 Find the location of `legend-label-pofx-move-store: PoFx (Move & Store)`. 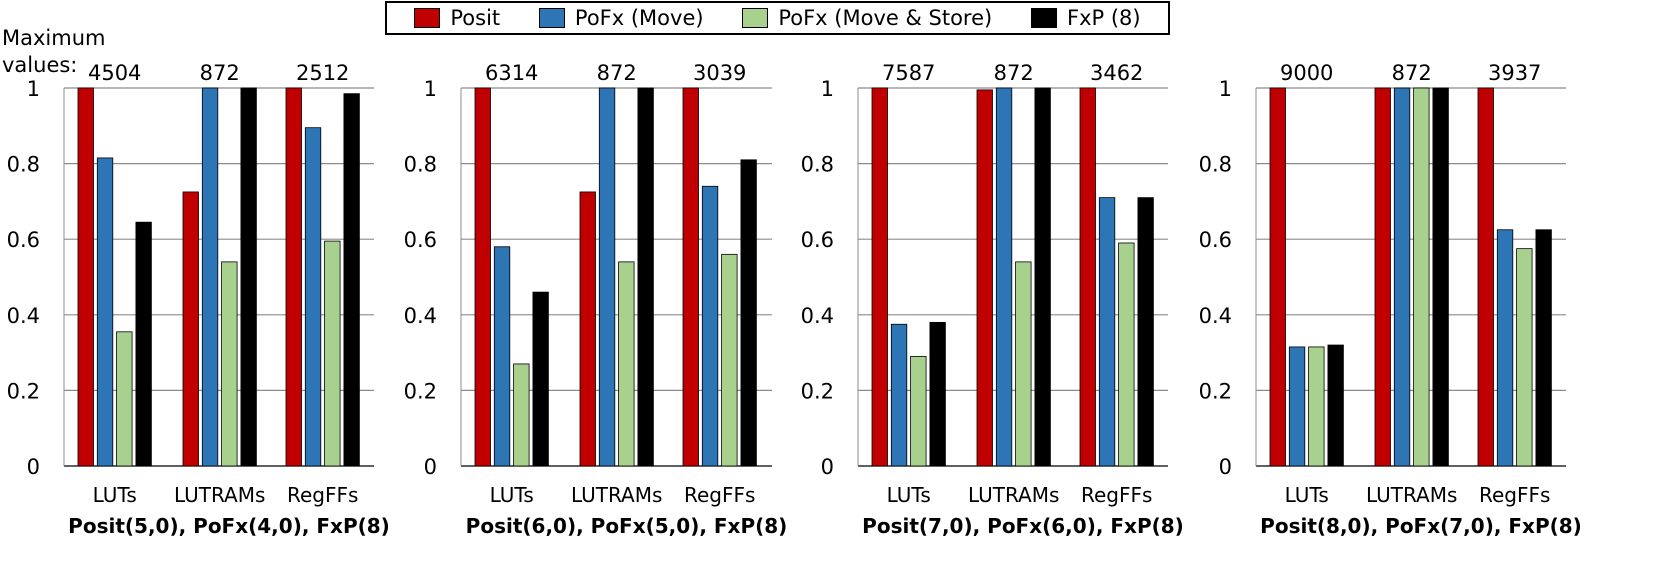

legend-label-pofx-move-store: PoFx (Move & Store) is located at coordinates (885, 18).